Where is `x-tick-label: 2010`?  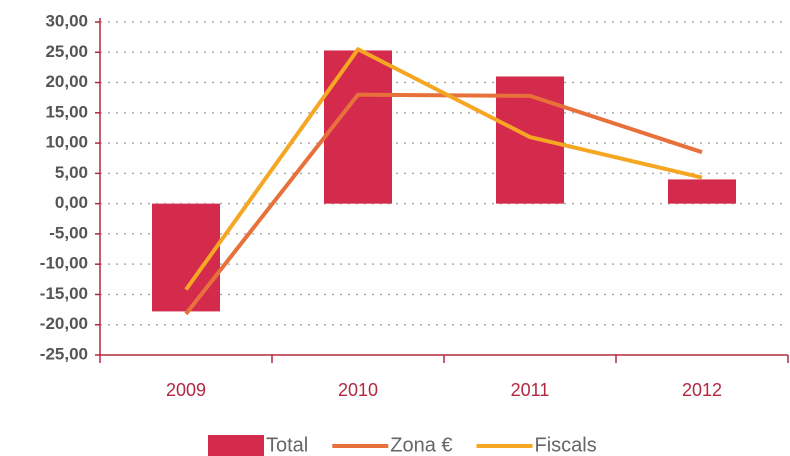 x-tick-label: 2010 is located at coordinates (358, 390).